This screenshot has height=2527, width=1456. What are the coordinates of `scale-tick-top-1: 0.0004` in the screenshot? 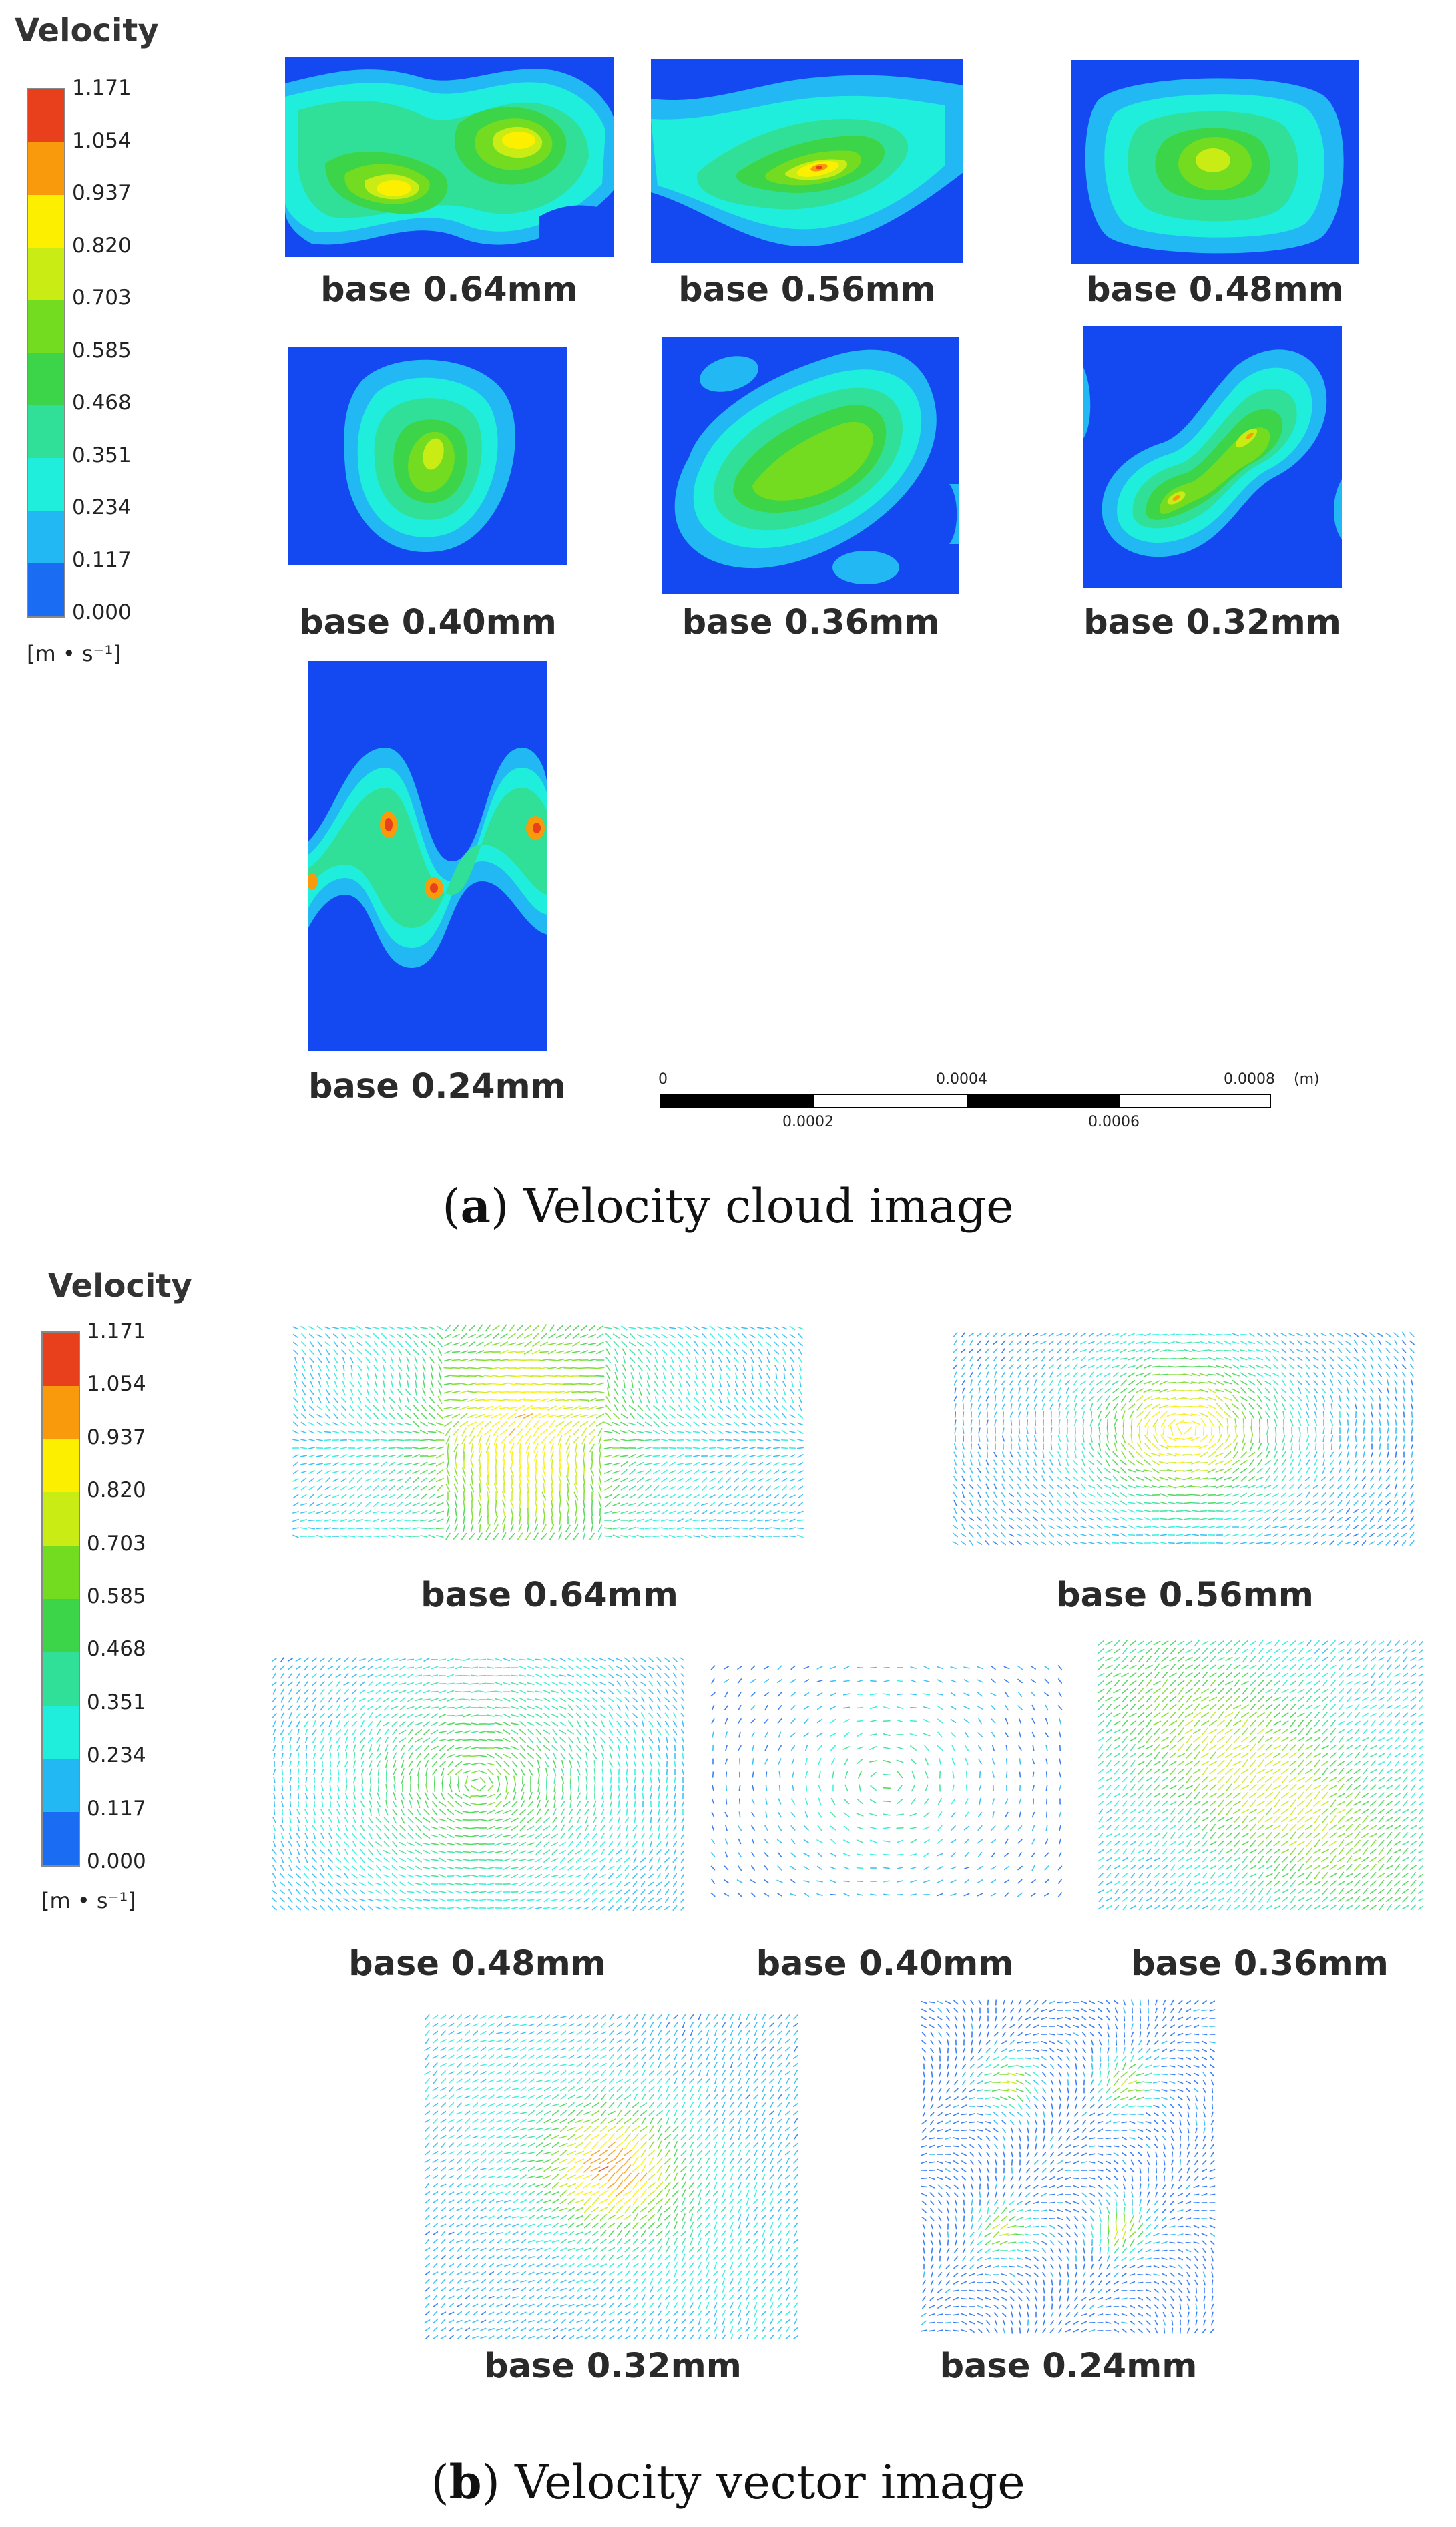 It's located at (961, 1079).